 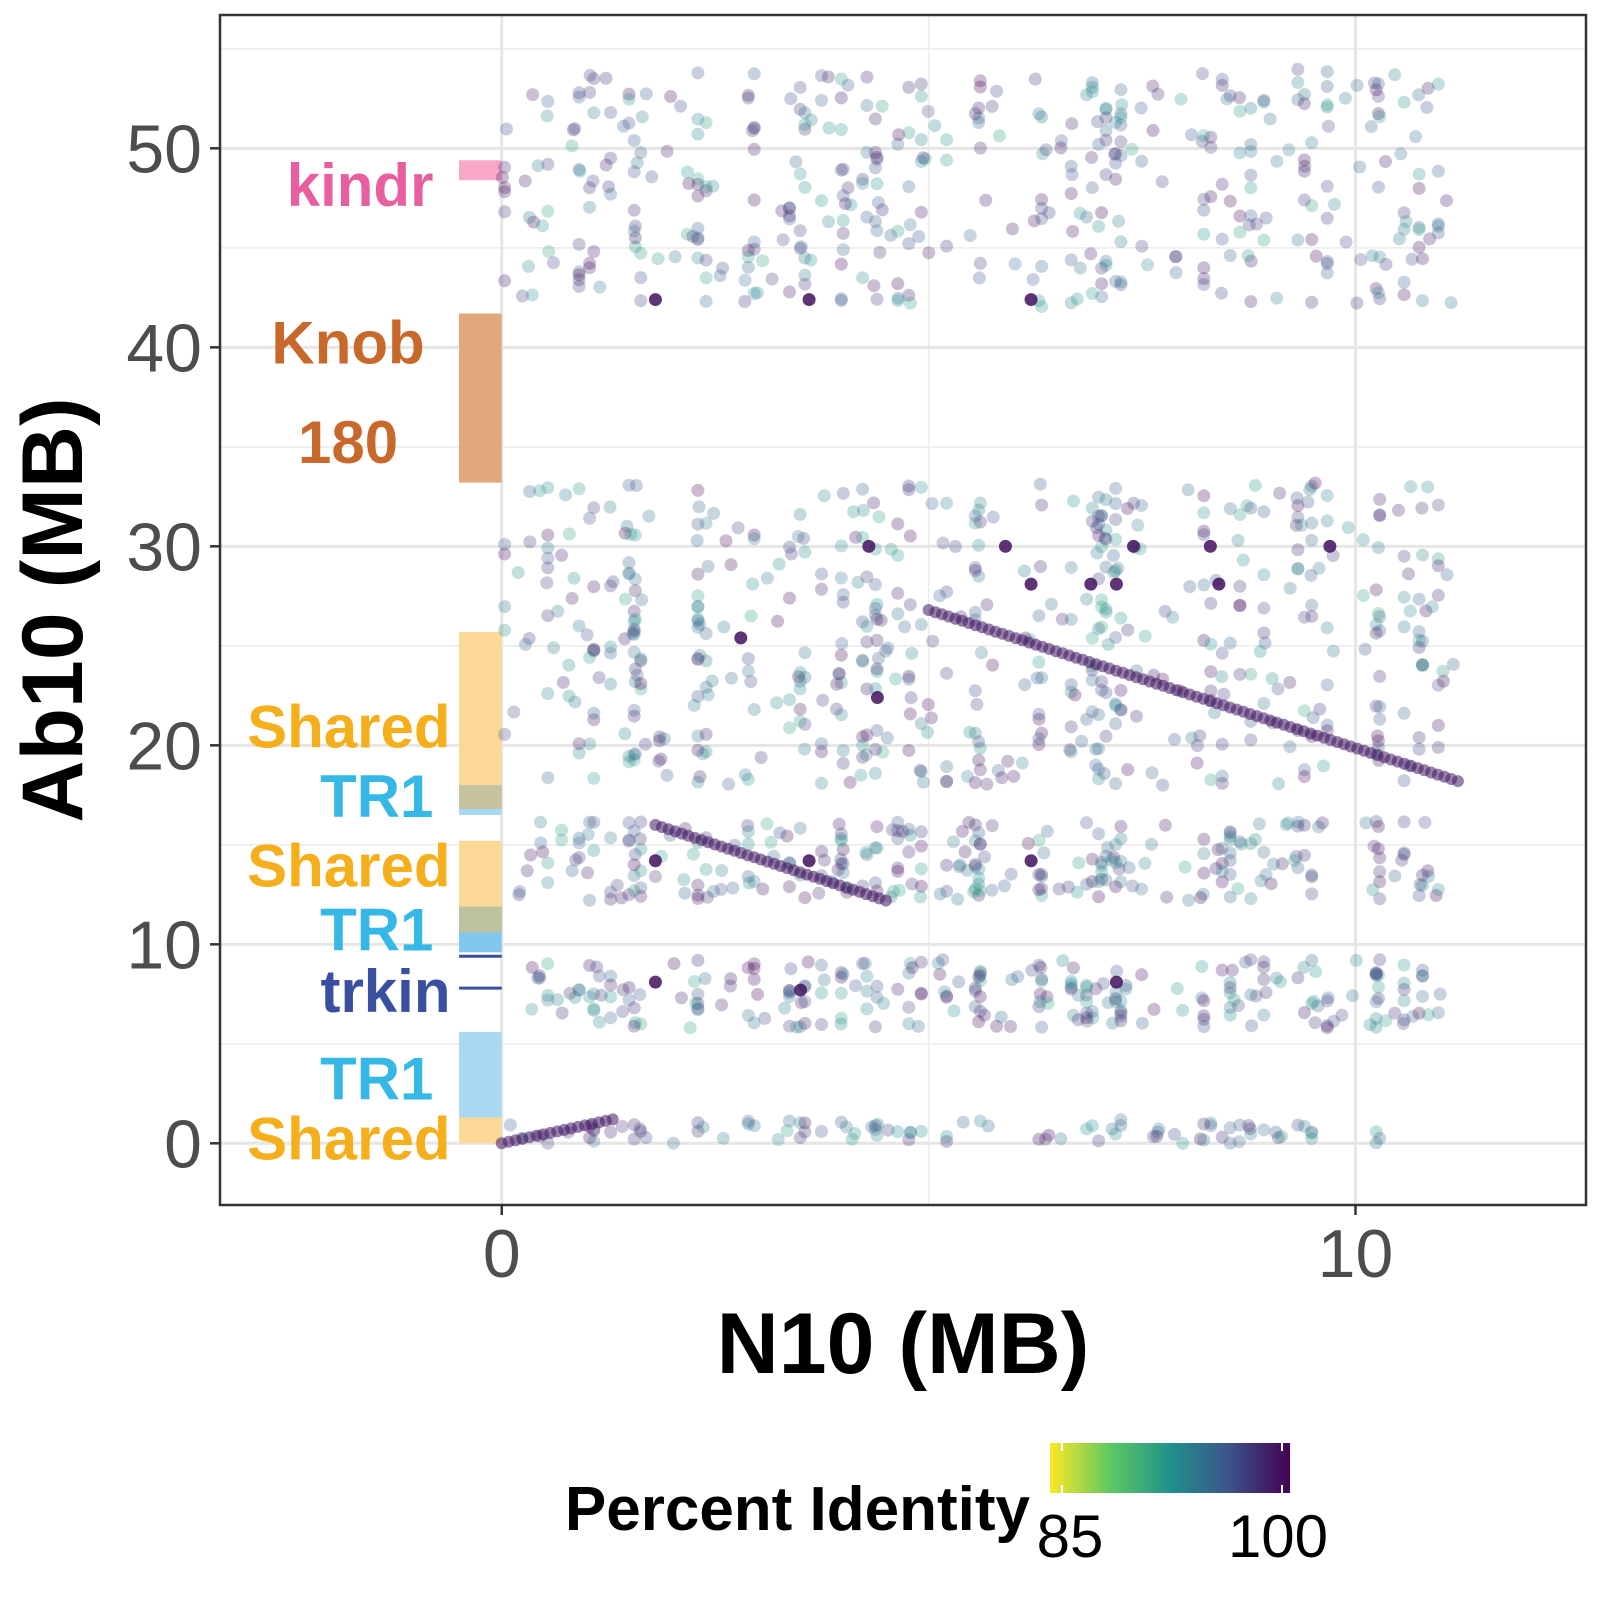 I want to click on region-bar-tr1, so click(x=480, y=1074).